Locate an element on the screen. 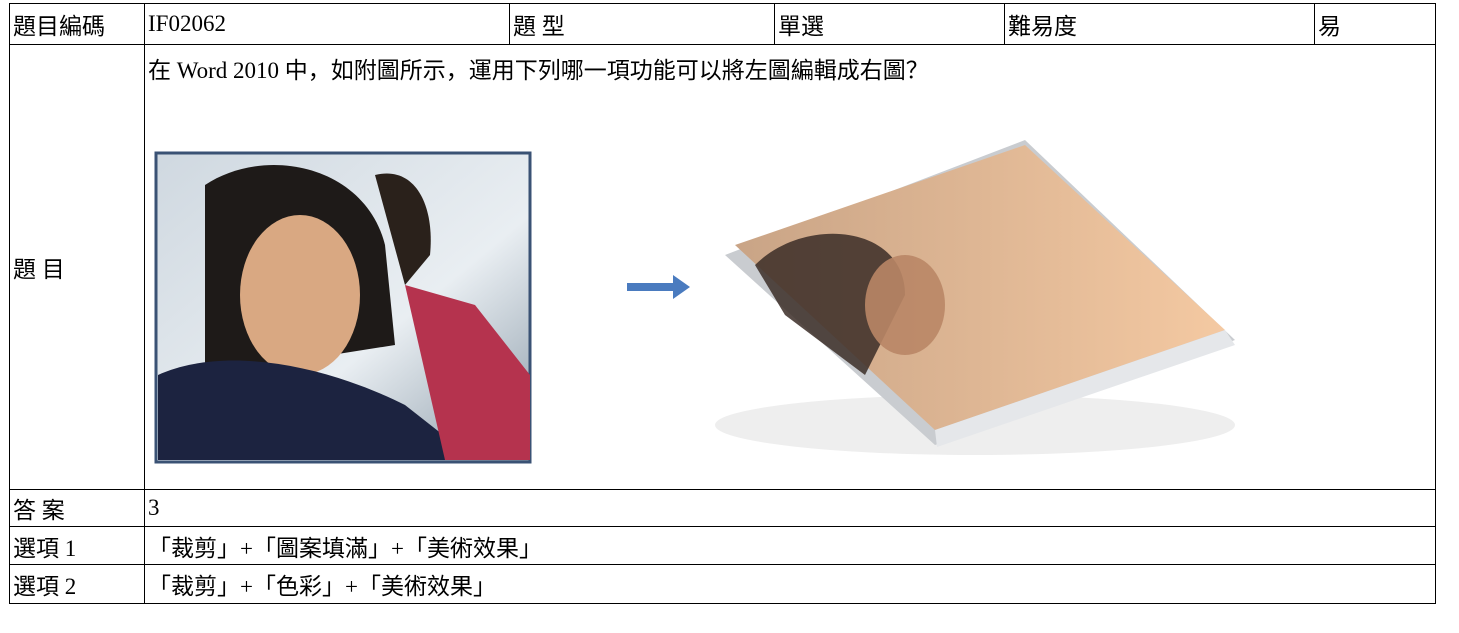 The height and width of the screenshot is (633, 1459). cell-label: 題目編碼 is located at coordinates (77, 24).